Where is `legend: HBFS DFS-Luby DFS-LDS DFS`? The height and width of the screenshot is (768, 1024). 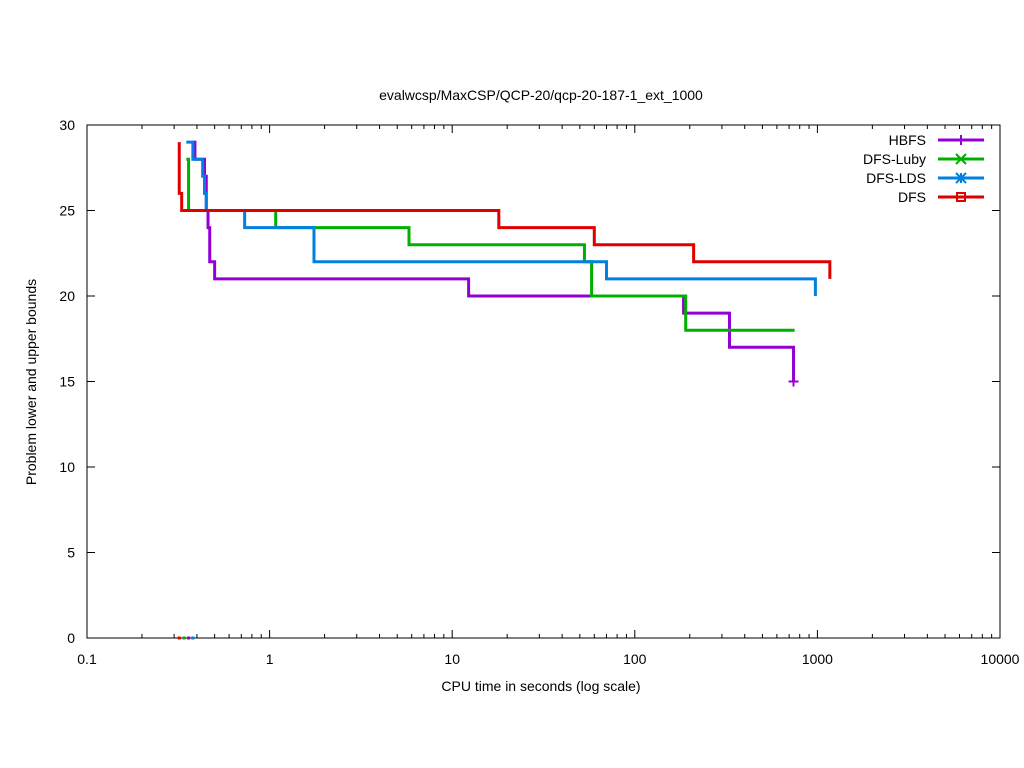
legend: HBFS DFS-Luby DFS-LDS DFS is located at coordinates (923, 168).